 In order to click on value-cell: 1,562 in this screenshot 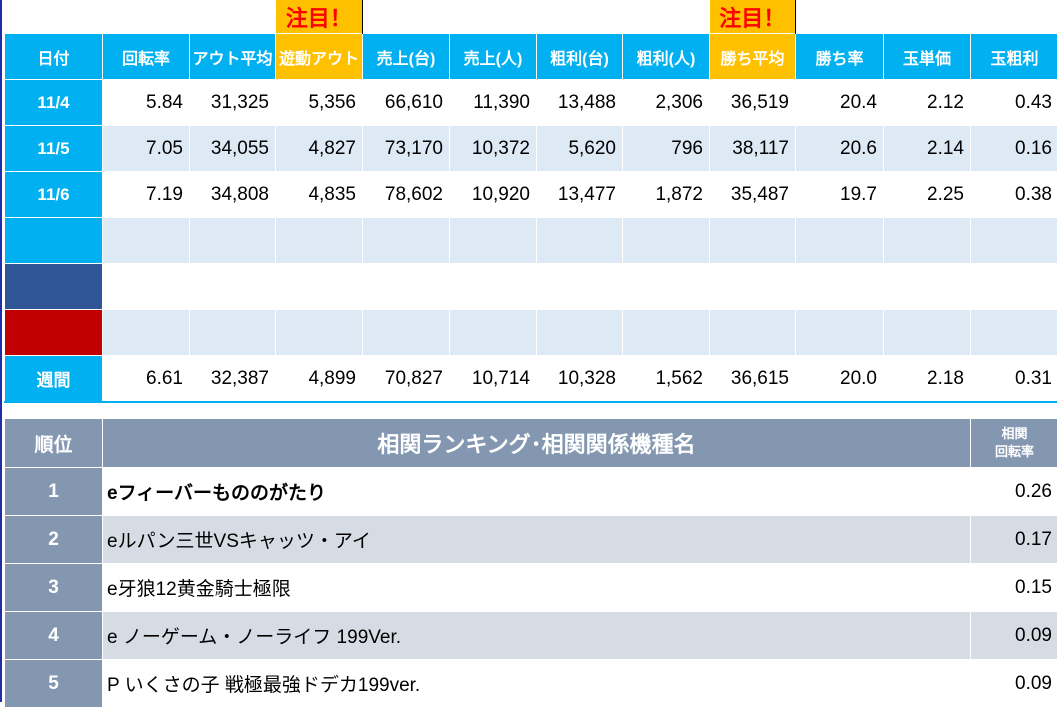, I will do `click(666, 379)`.